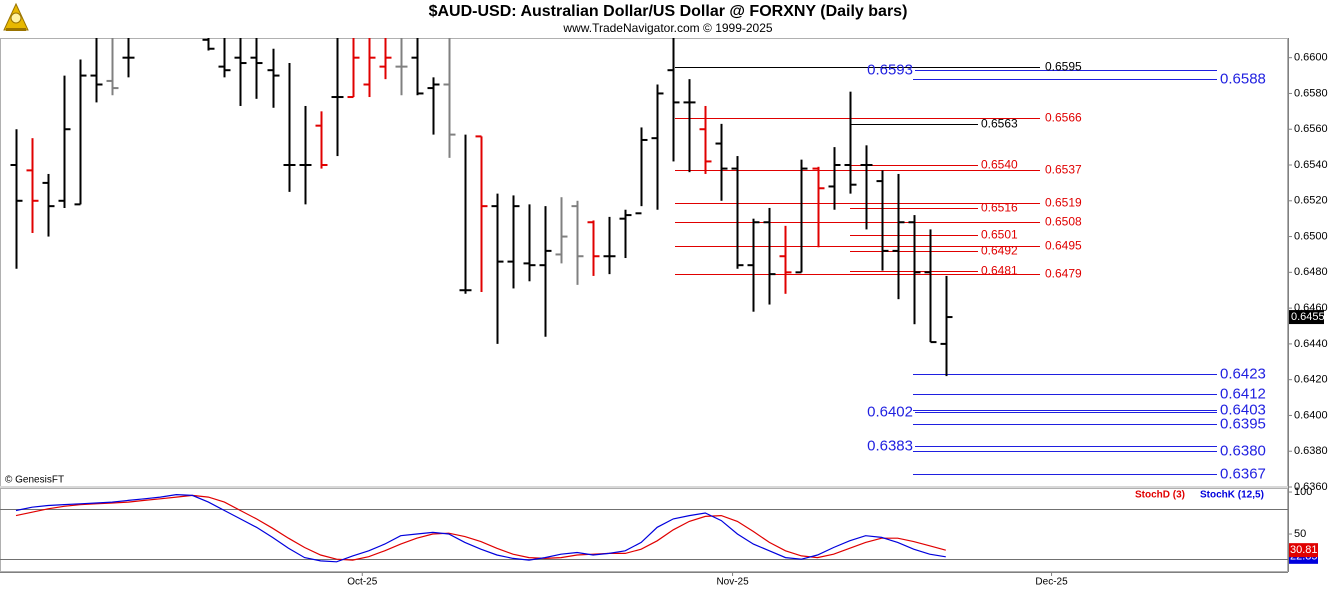  I want to click on level-label: 0.6403, so click(1243, 409).